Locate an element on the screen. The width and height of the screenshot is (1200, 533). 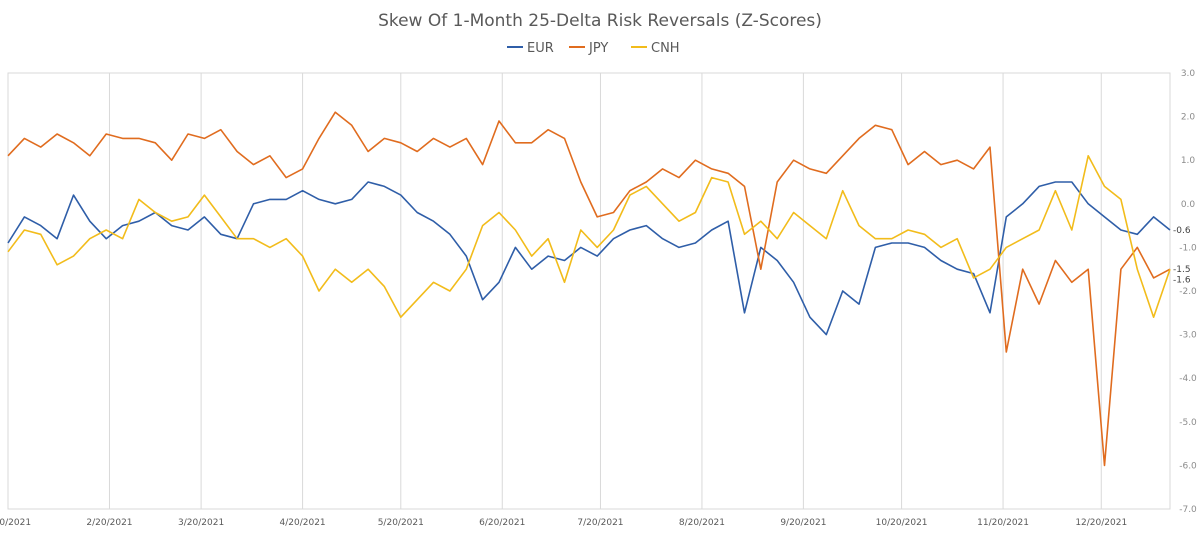
x-tick-label: 1/20/2021 is located at coordinates (15, 523).